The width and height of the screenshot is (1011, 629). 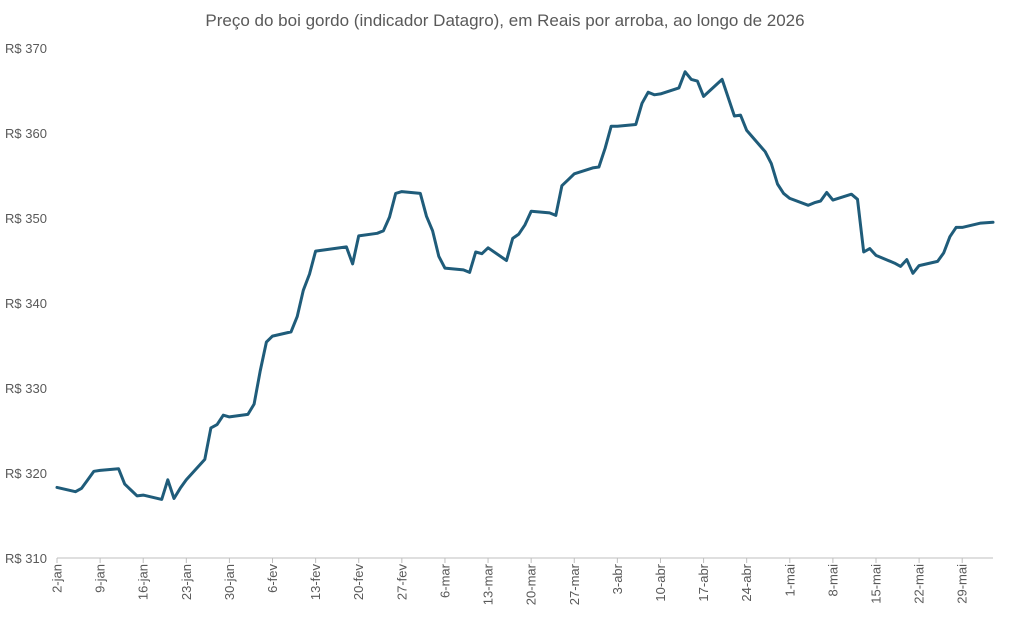 What do you see at coordinates (358, 582) in the screenshot?
I see `x-tick-label: 20-fev` at bounding box center [358, 582].